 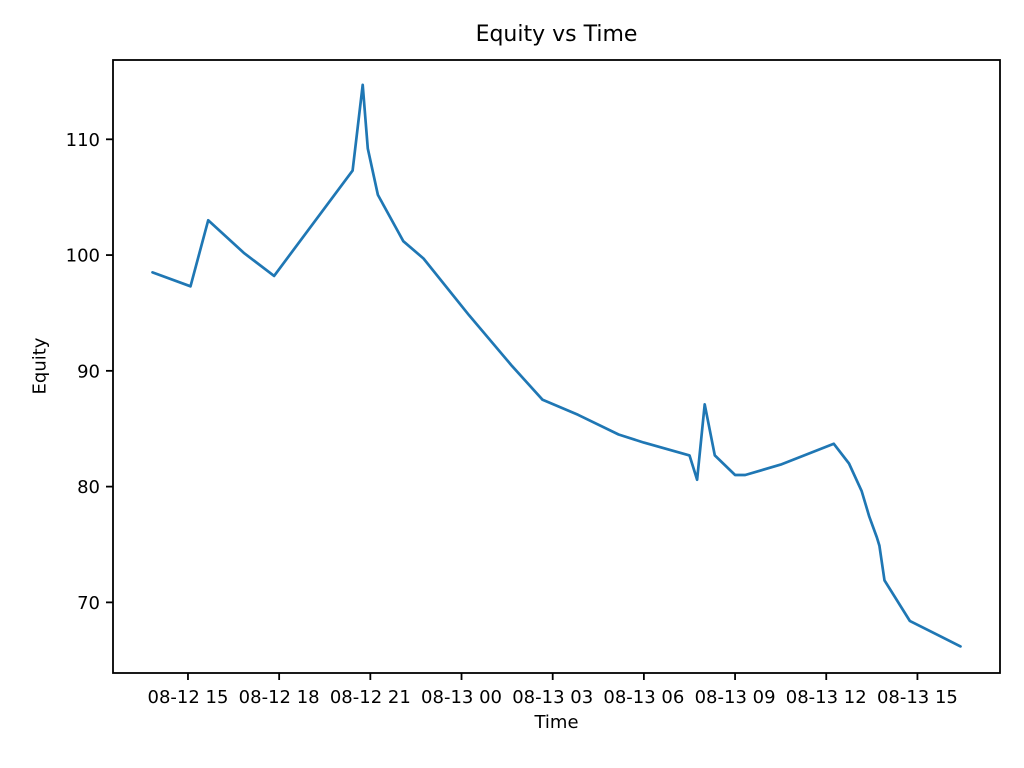 What do you see at coordinates (83, 256) in the screenshot?
I see `y-tick-label: 100` at bounding box center [83, 256].